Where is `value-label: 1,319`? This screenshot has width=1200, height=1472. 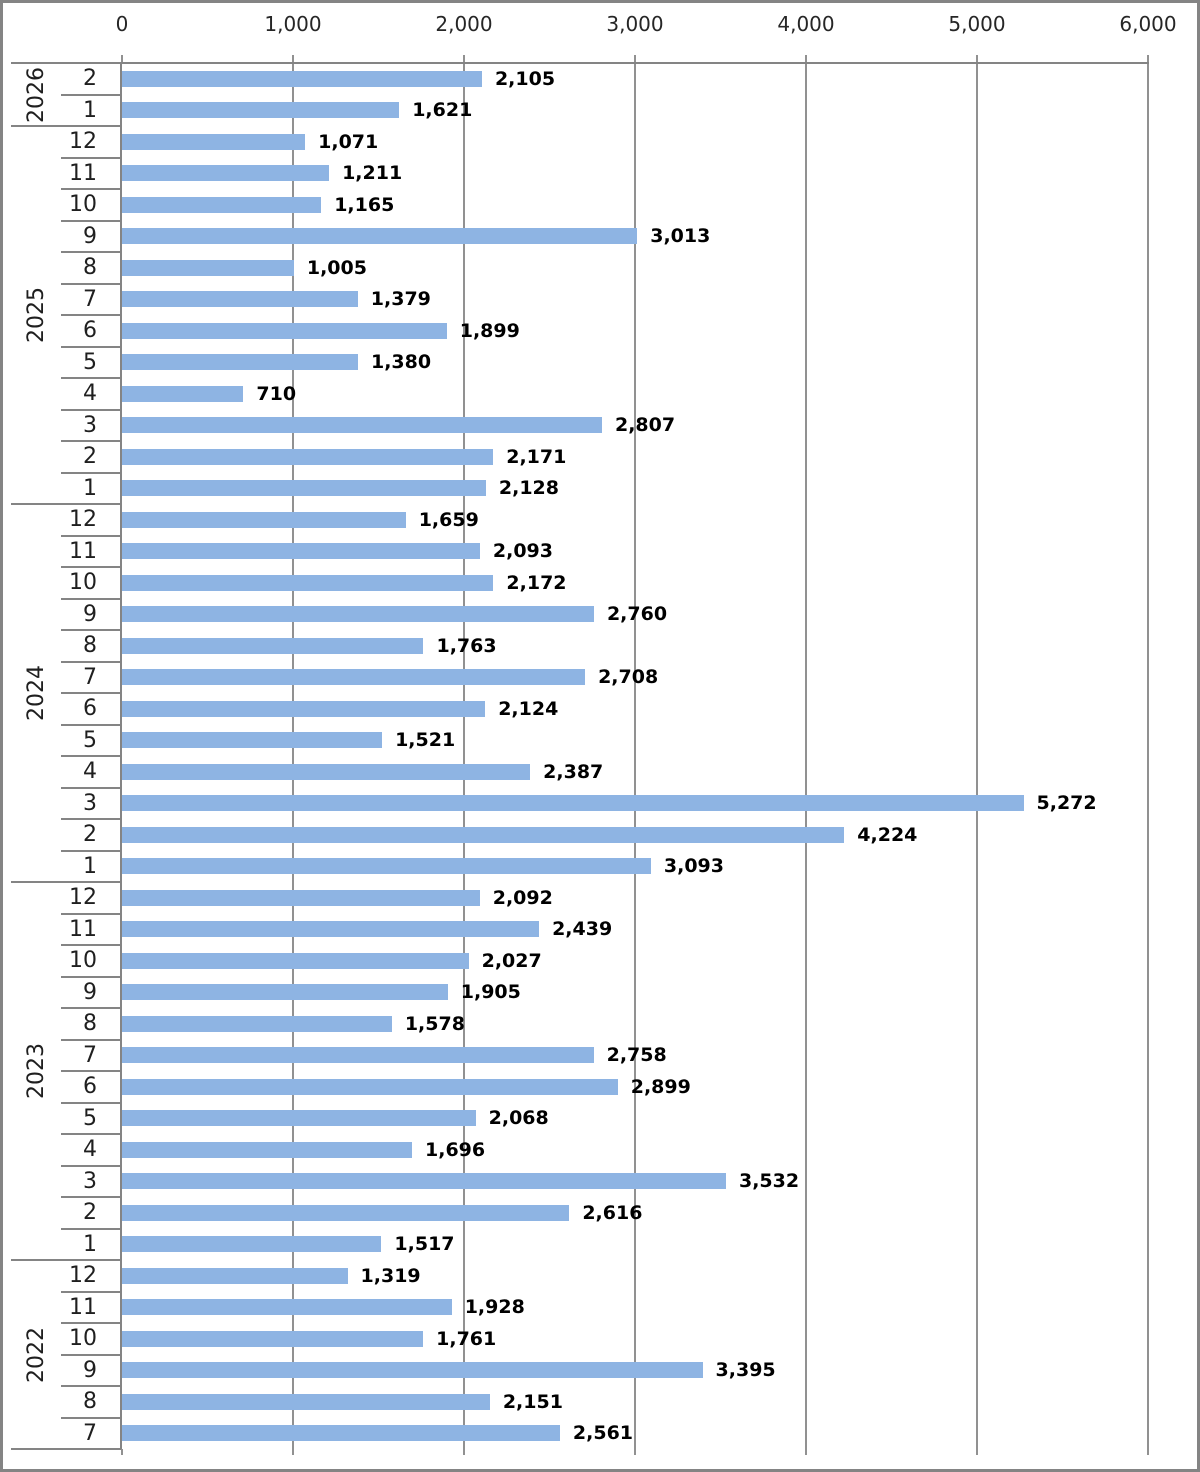
value-label: 1,319 is located at coordinates (390, 1275).